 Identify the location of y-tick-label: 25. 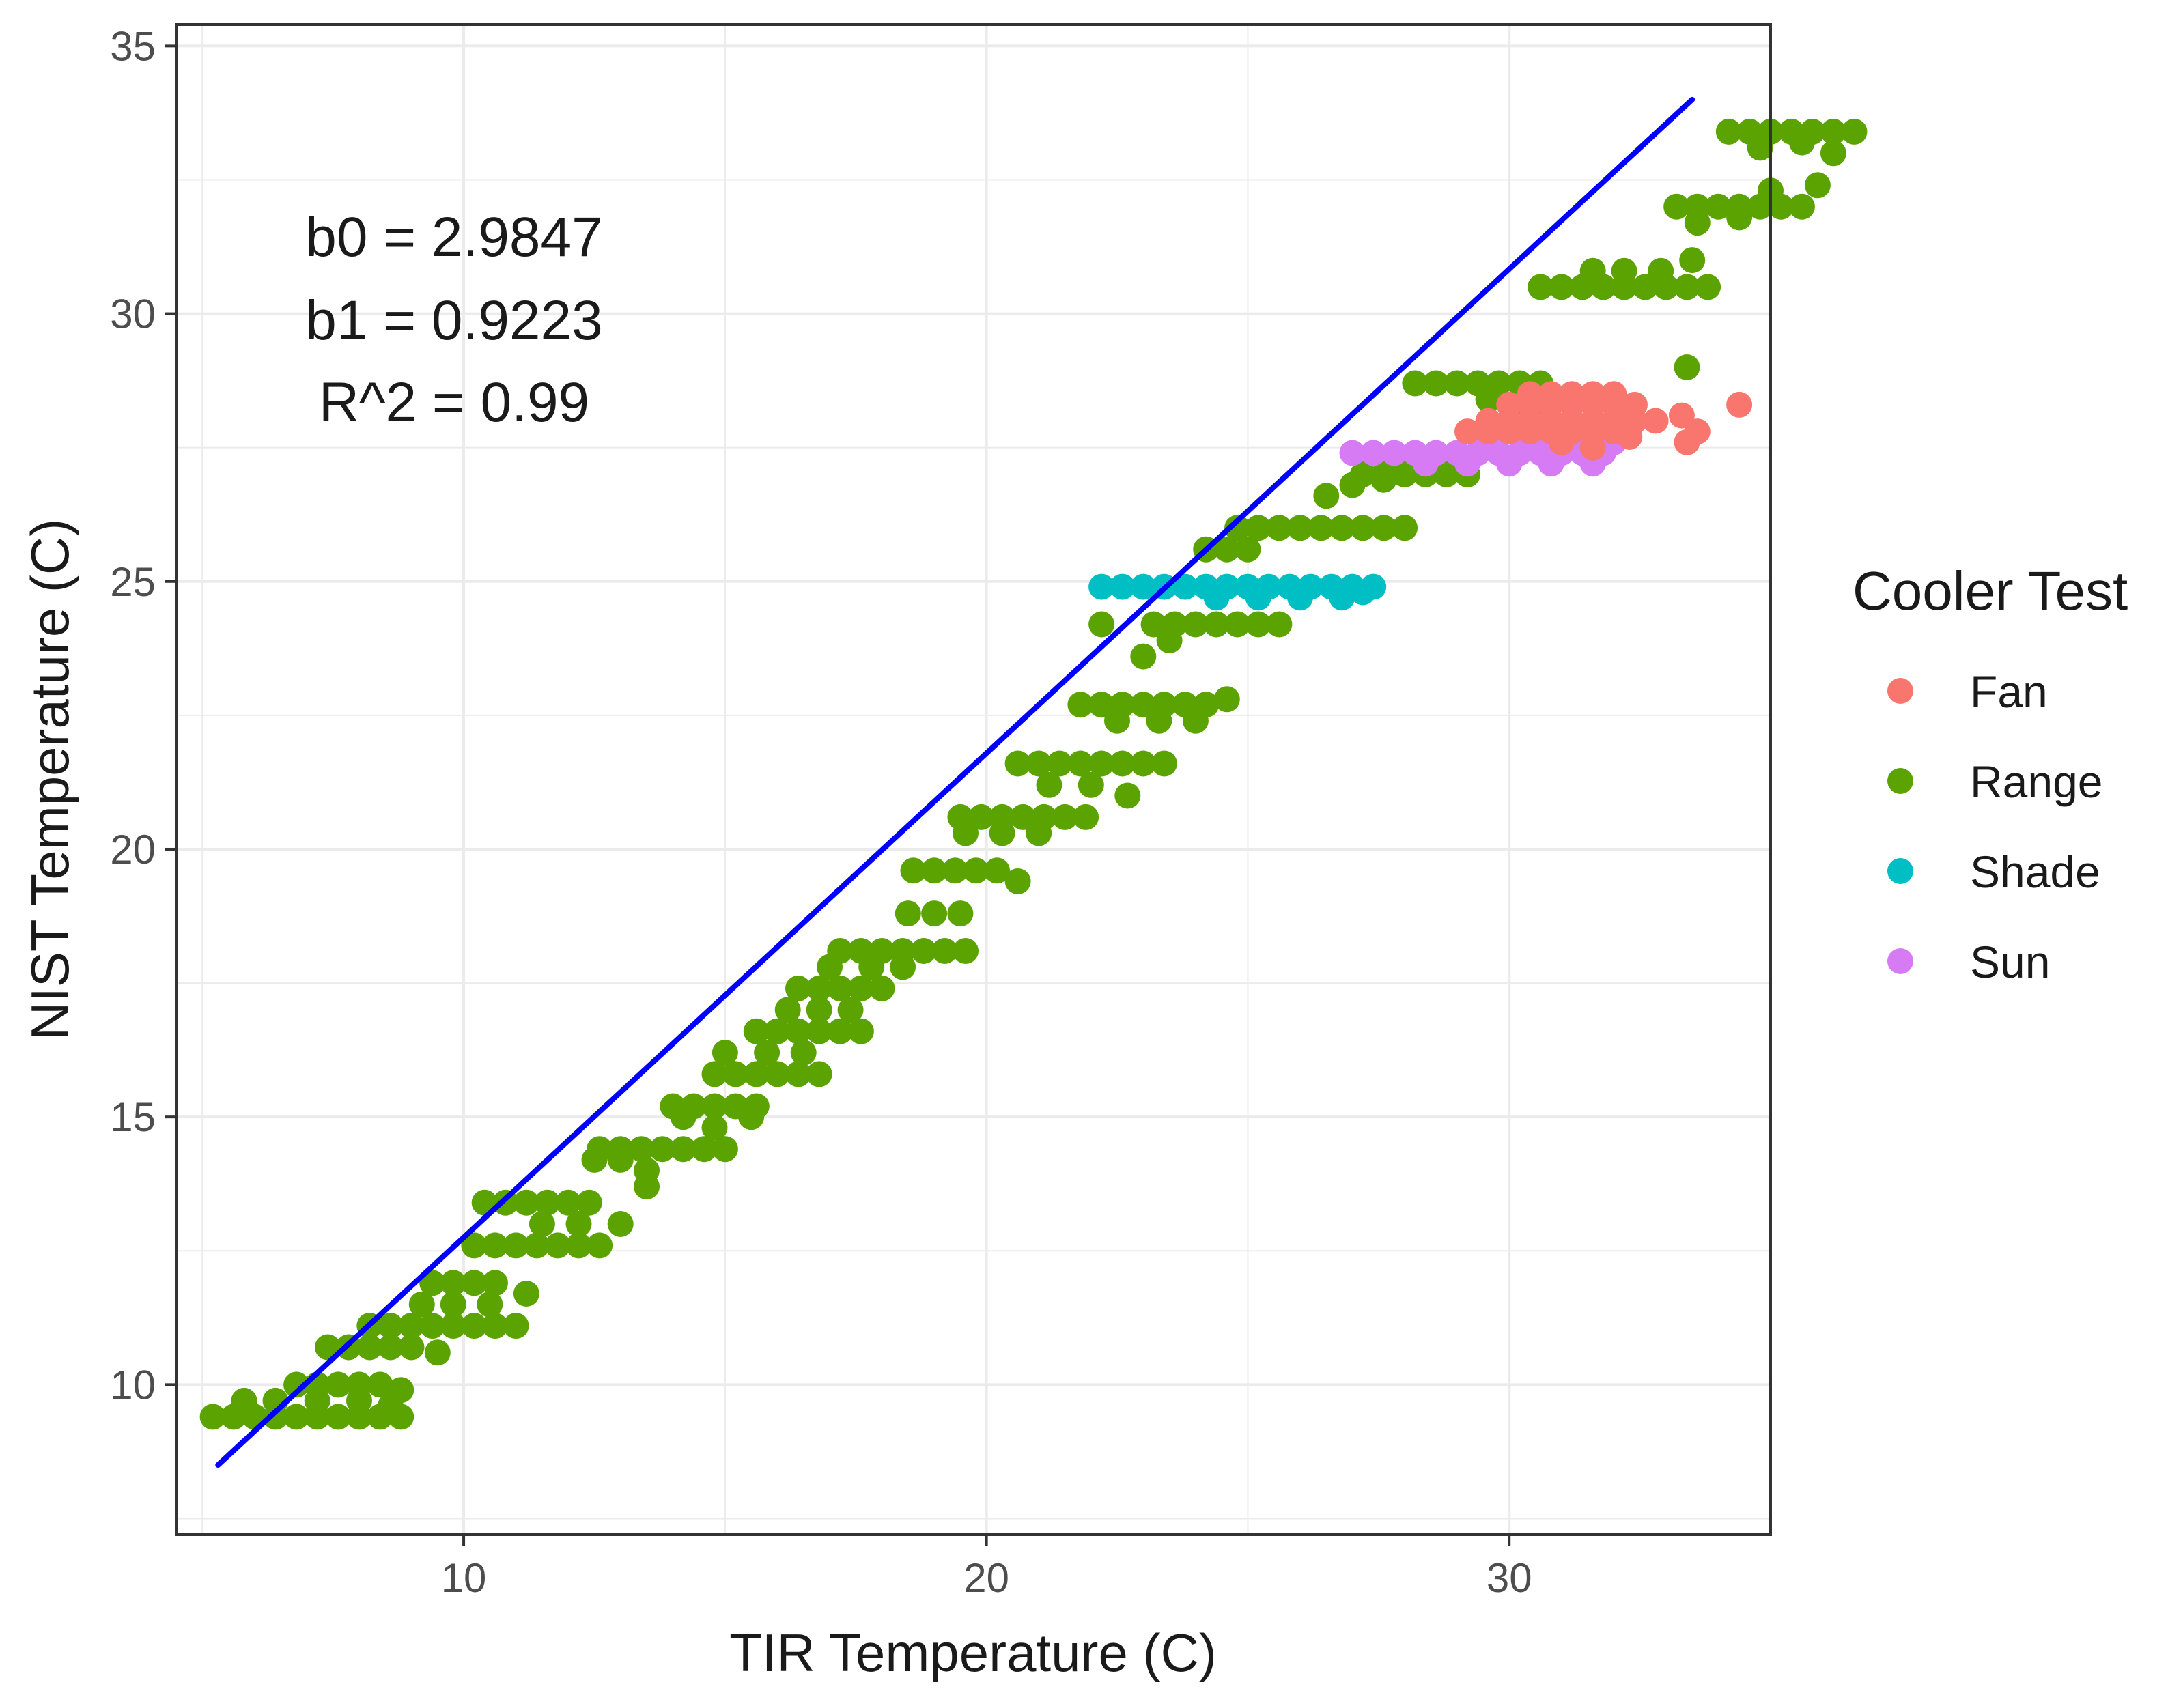
(133, 582).